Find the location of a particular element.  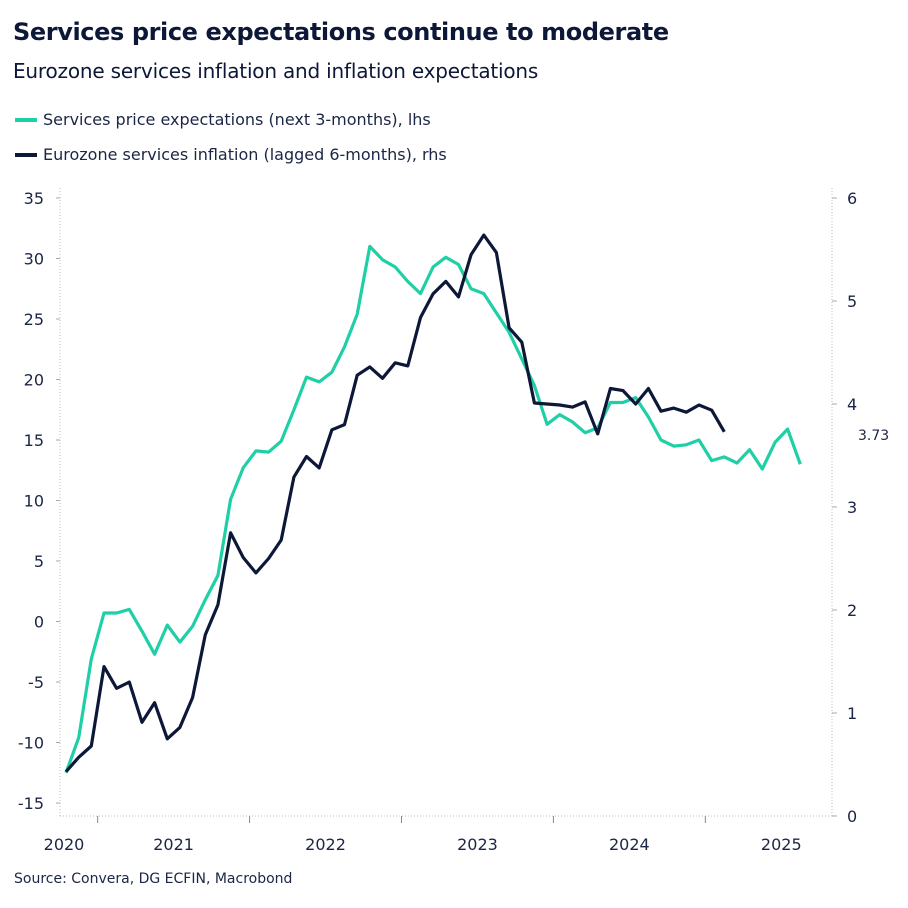

left-tick-label: 0 is located at coordinates (39, 622).